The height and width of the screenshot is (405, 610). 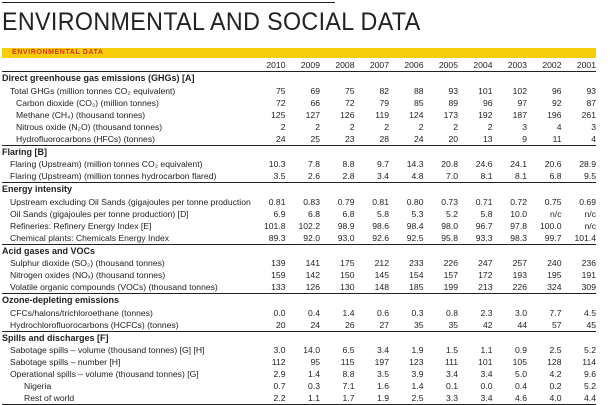 What do you see at coordinates (418, 90) in the screenshot?
I see `cell-value: 88` at bounding box center [418, 90].